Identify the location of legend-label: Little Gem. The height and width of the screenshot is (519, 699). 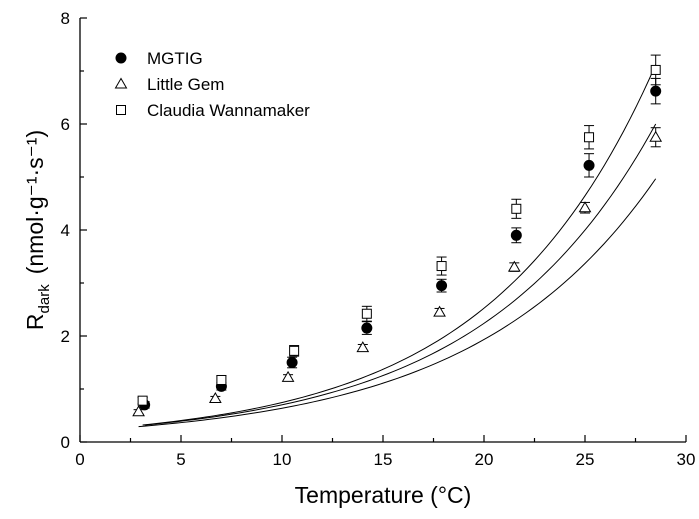
(185, 84).